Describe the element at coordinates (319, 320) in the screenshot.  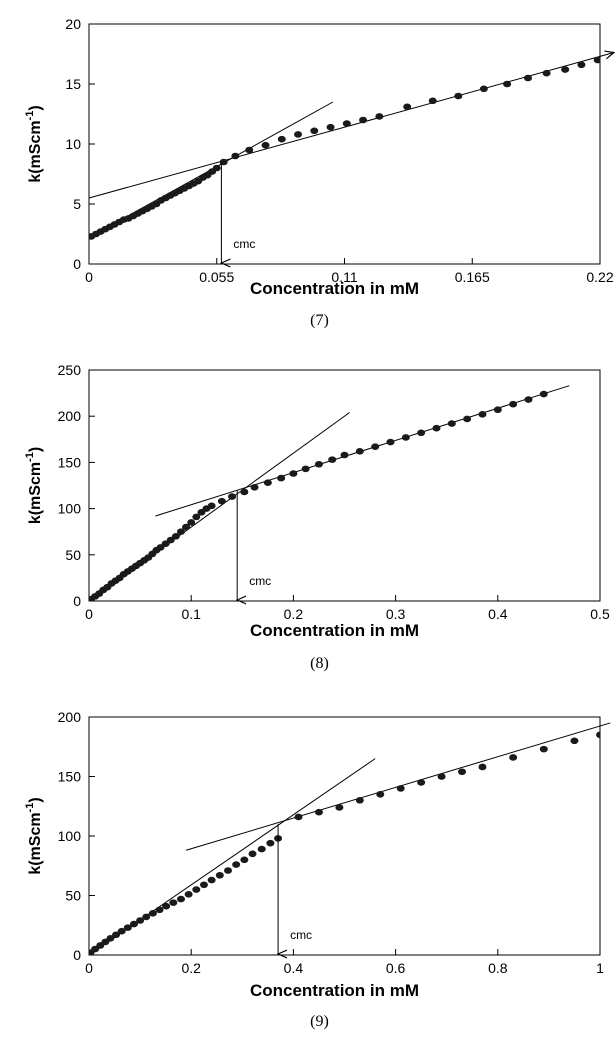
I see `figure-caption: (7)` at that location.